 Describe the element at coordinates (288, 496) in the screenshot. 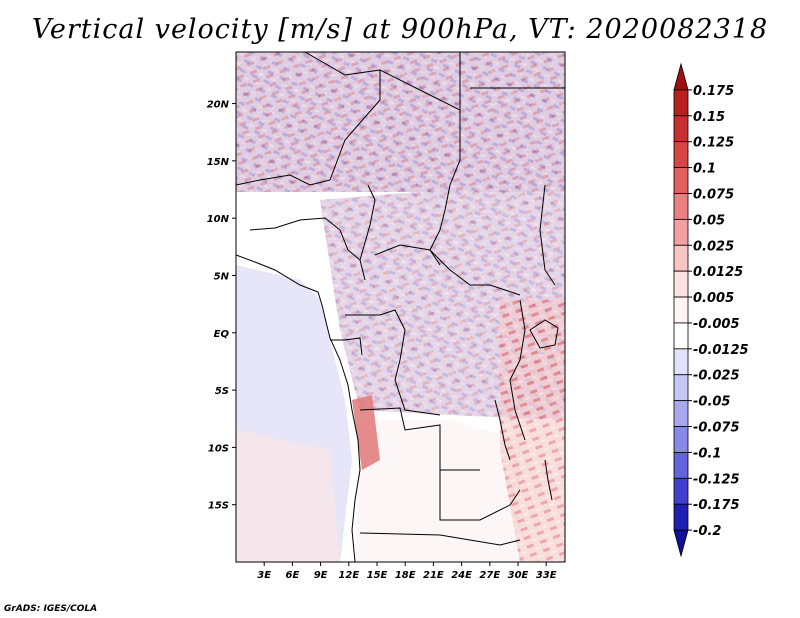

I see `field-sw-pink` at that location.